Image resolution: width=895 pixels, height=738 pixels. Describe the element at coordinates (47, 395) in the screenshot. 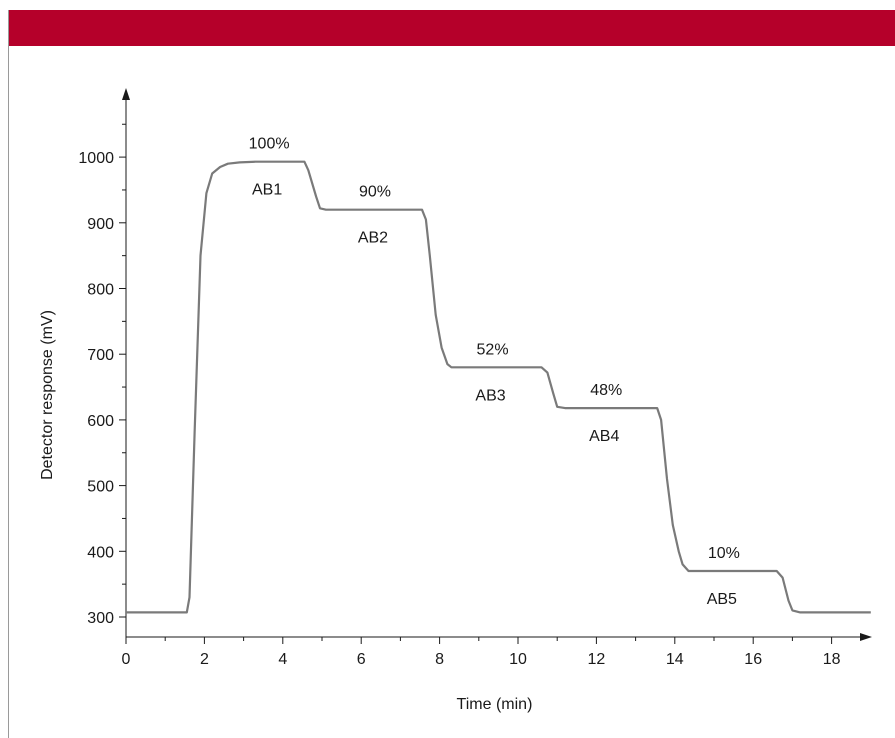

I see `y-axis-title: Detector response (mV)` at that location.